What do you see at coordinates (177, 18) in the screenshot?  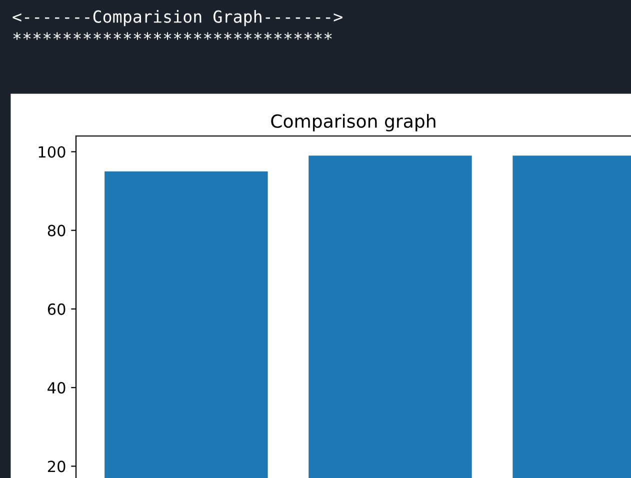 I see `text: <-------Comparision Graph------->` at bounding box center [177, 18].